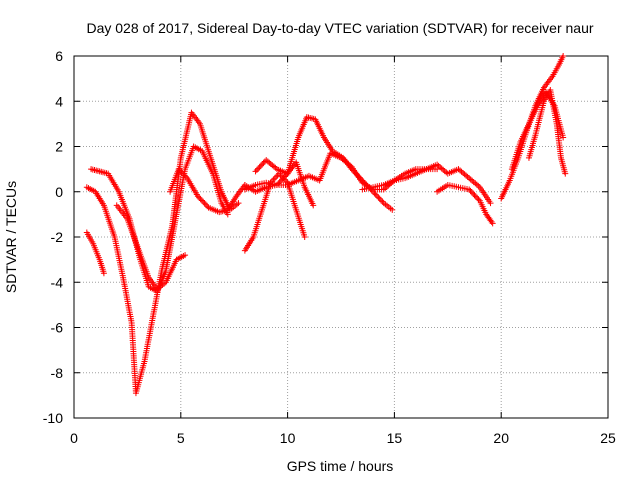 The height and width of the screenshot is (480, 640). What do you see at coordinates (59, 56) in the screenshot?
I see `y-tick-label: 6` at bounding box center [59, 56].